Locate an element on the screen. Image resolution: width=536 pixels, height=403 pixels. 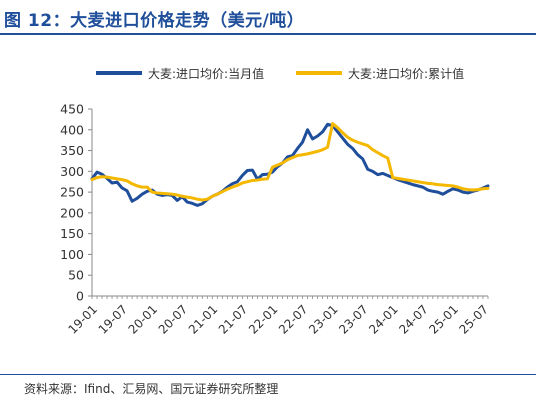
x-tick-label: 22-01 is located at coordinates (263, 319).